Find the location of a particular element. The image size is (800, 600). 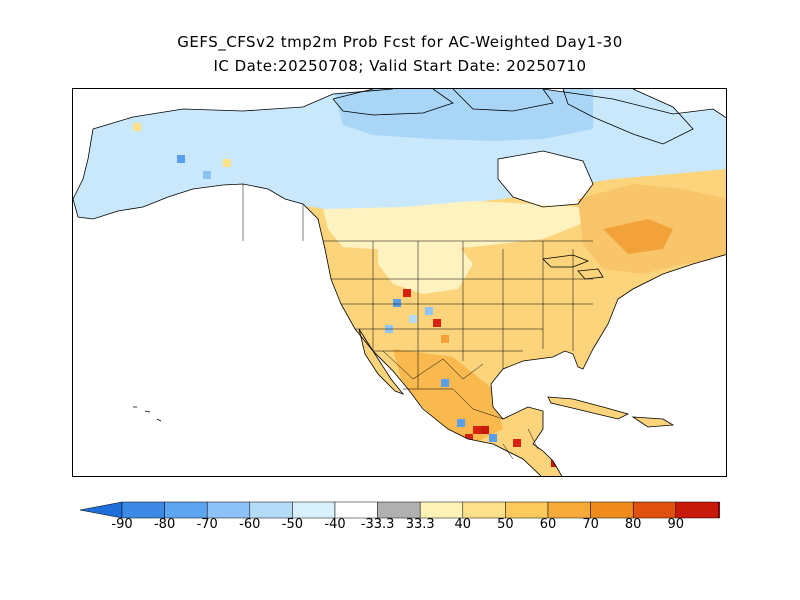

legend-label: 80 is located at coordinates (633, 524).